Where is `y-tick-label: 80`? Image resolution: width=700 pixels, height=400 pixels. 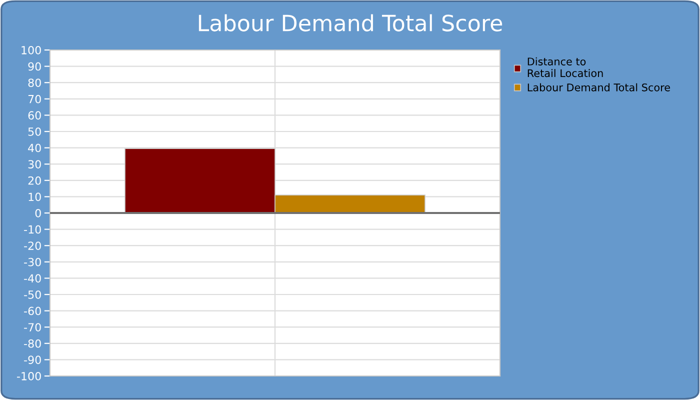 y-tick-label: 80 is located at coordinates (34, 82).